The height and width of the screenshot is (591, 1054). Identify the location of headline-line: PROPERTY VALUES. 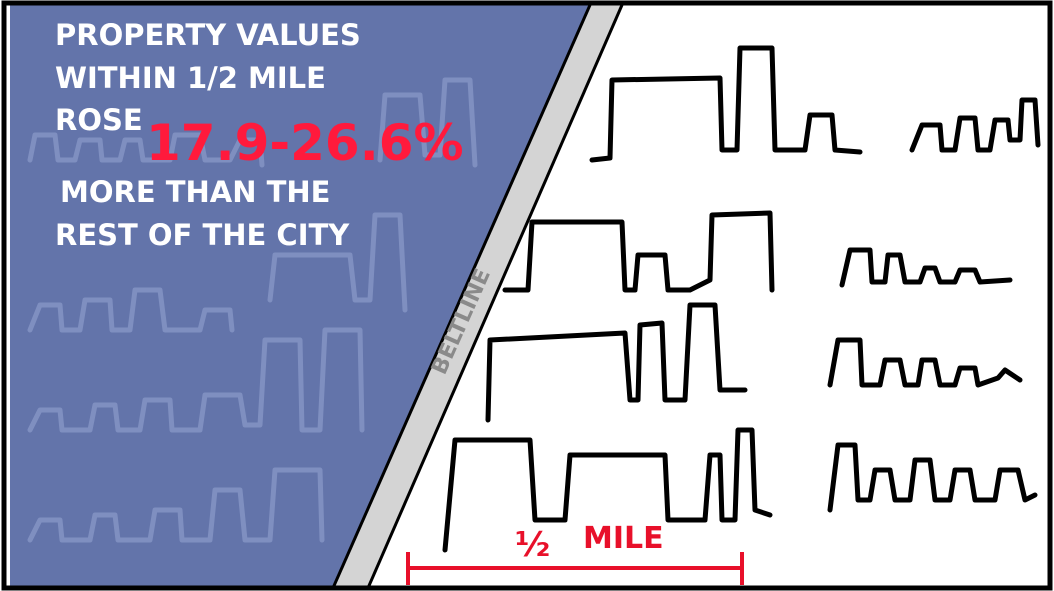
(208, 35).